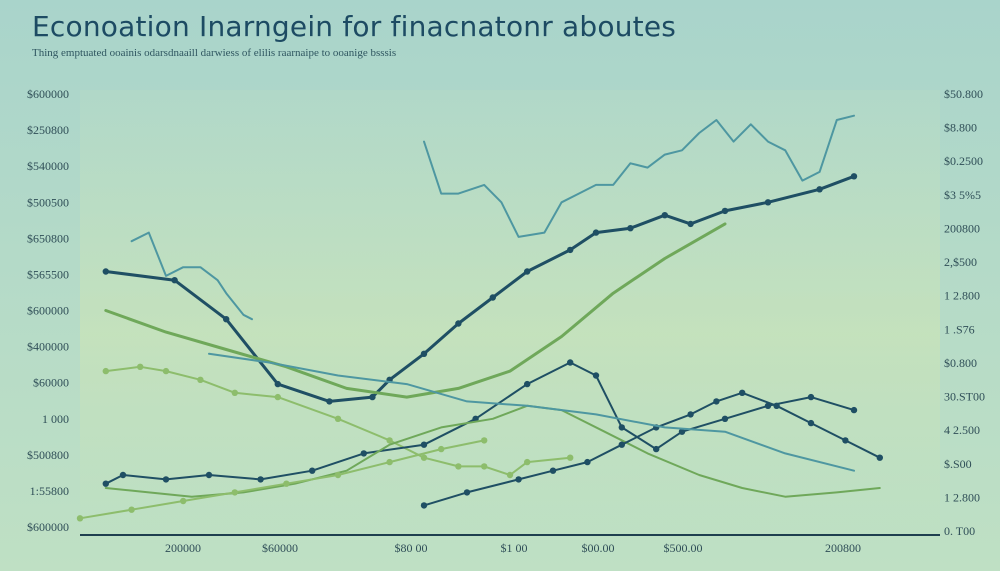 The width and height of the screenshot is (1000, 571). I want to click on y-tick-label-right: 4 2.500, so click(962, 430).